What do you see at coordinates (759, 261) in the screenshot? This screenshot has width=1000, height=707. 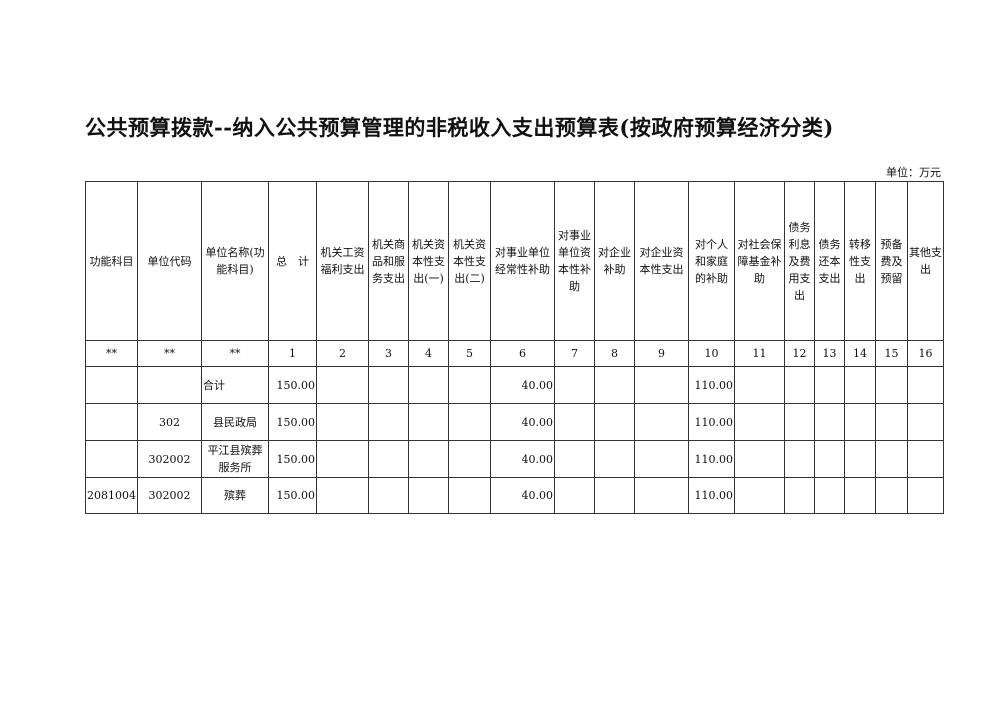 I see `column-header: 对社会保障基金补助` at bounding box center [759, 261].